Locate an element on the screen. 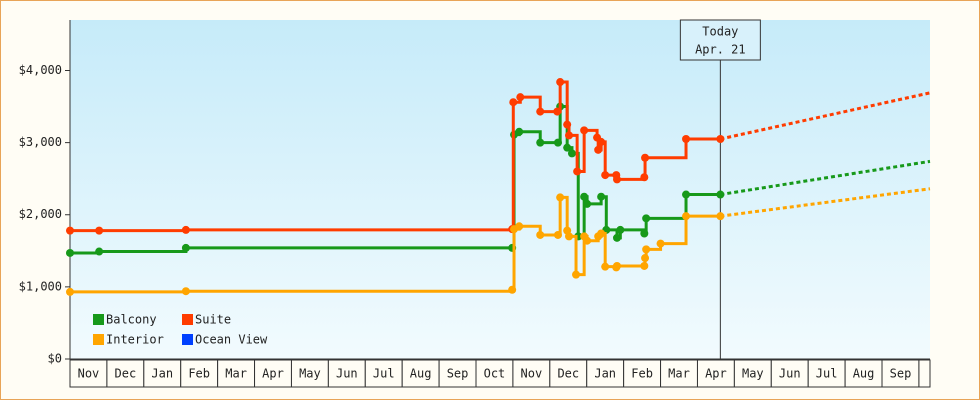 The height and width of the screenshot is (400, 980). legend-label: Suite is located at coordinates (213, 320).